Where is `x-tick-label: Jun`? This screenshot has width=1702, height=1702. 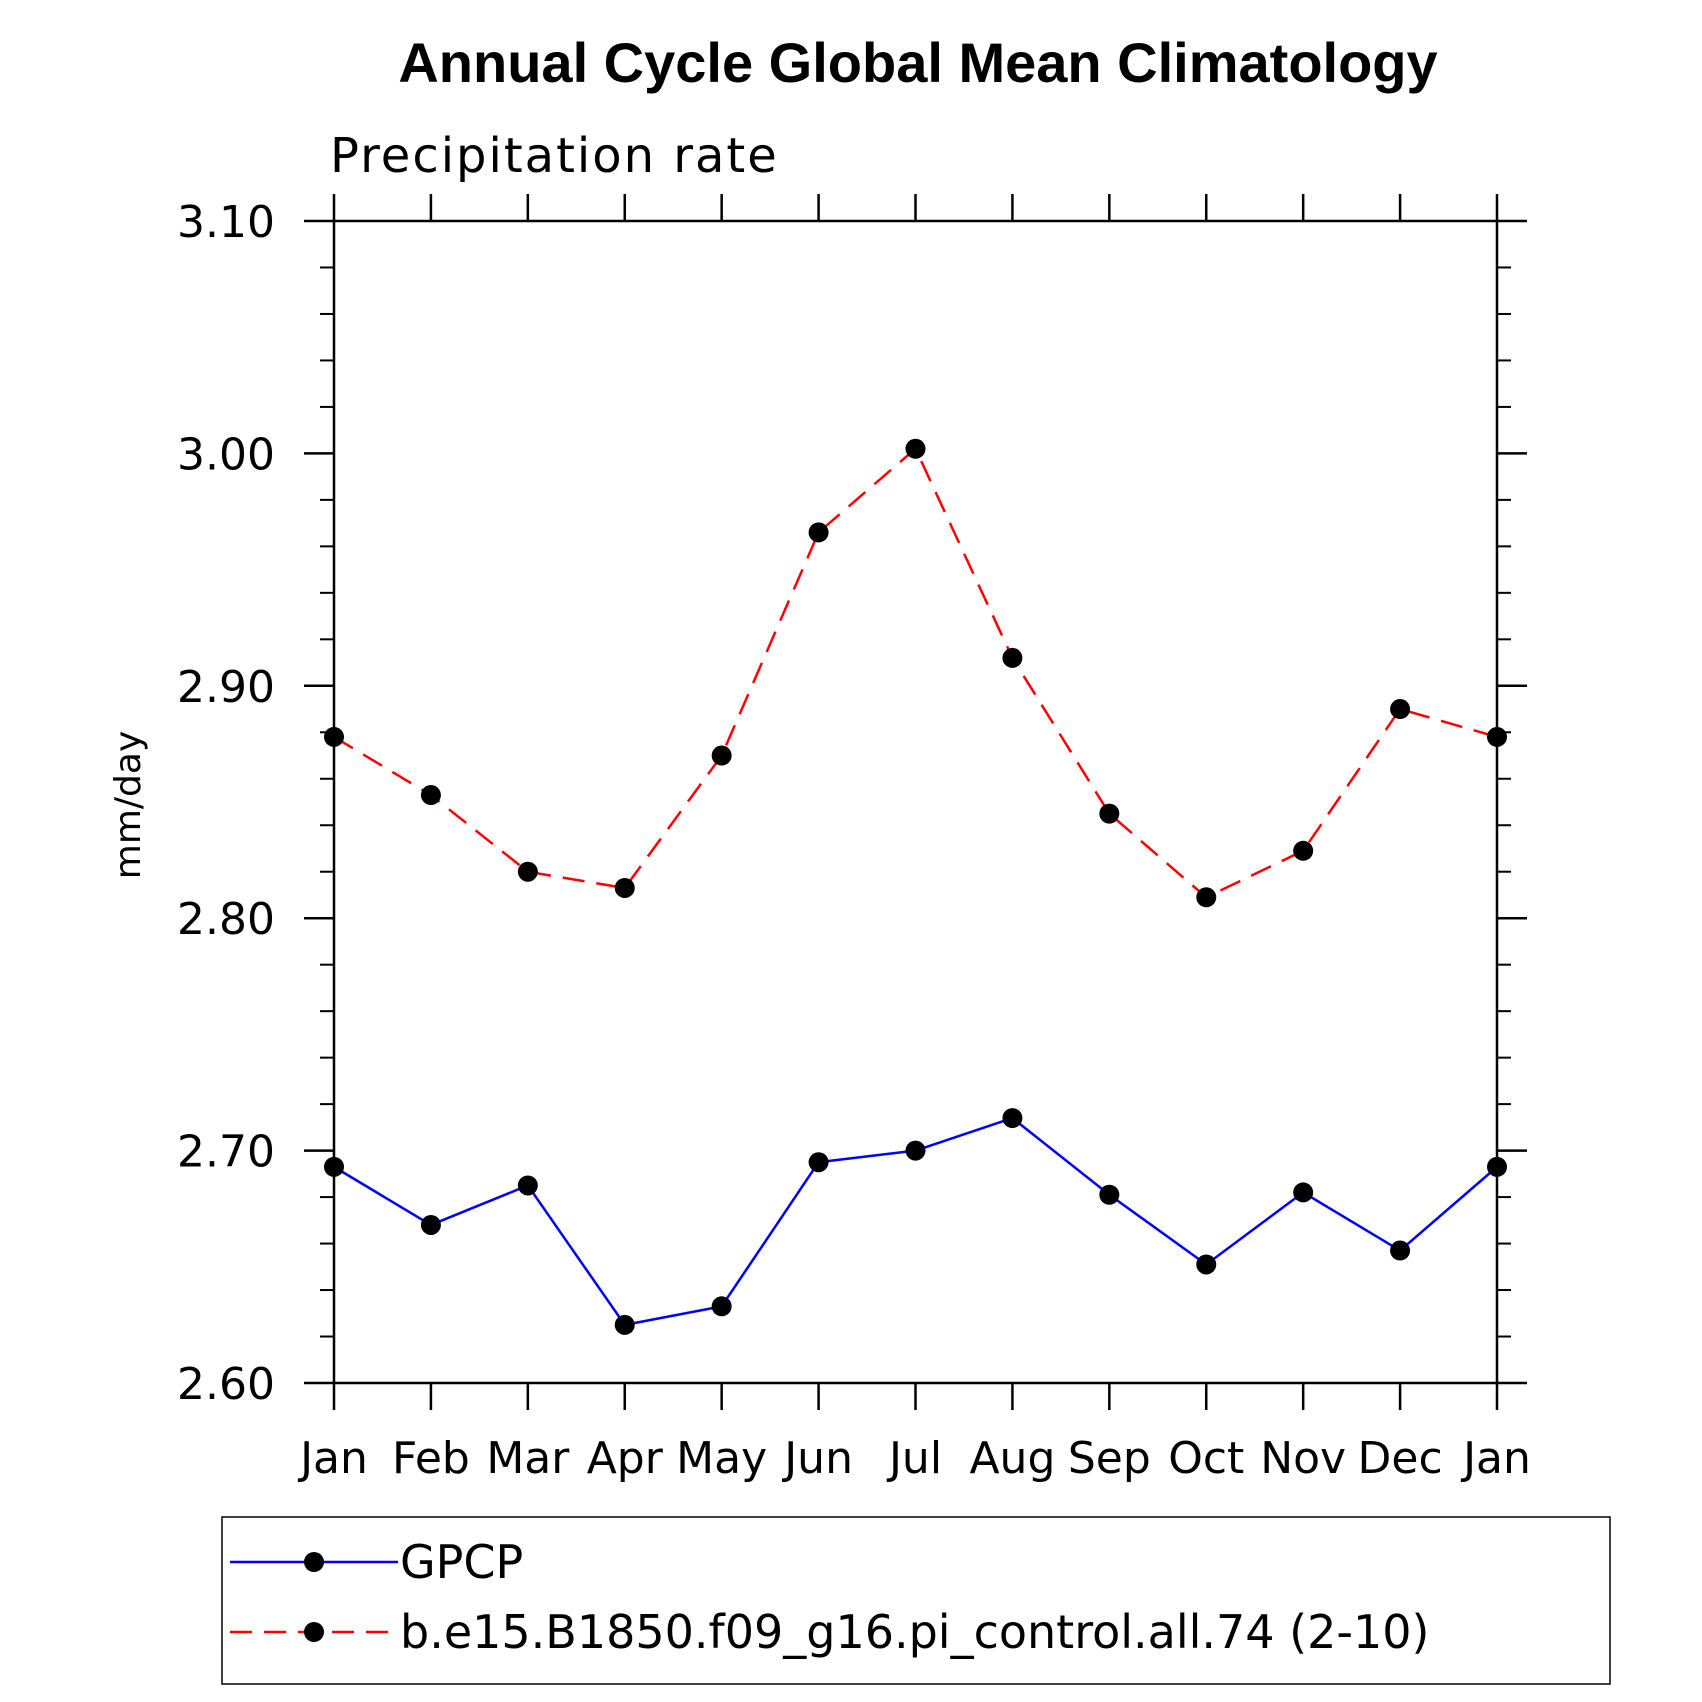
x-tick-label: Jun is located at coordinates (817, 1458).